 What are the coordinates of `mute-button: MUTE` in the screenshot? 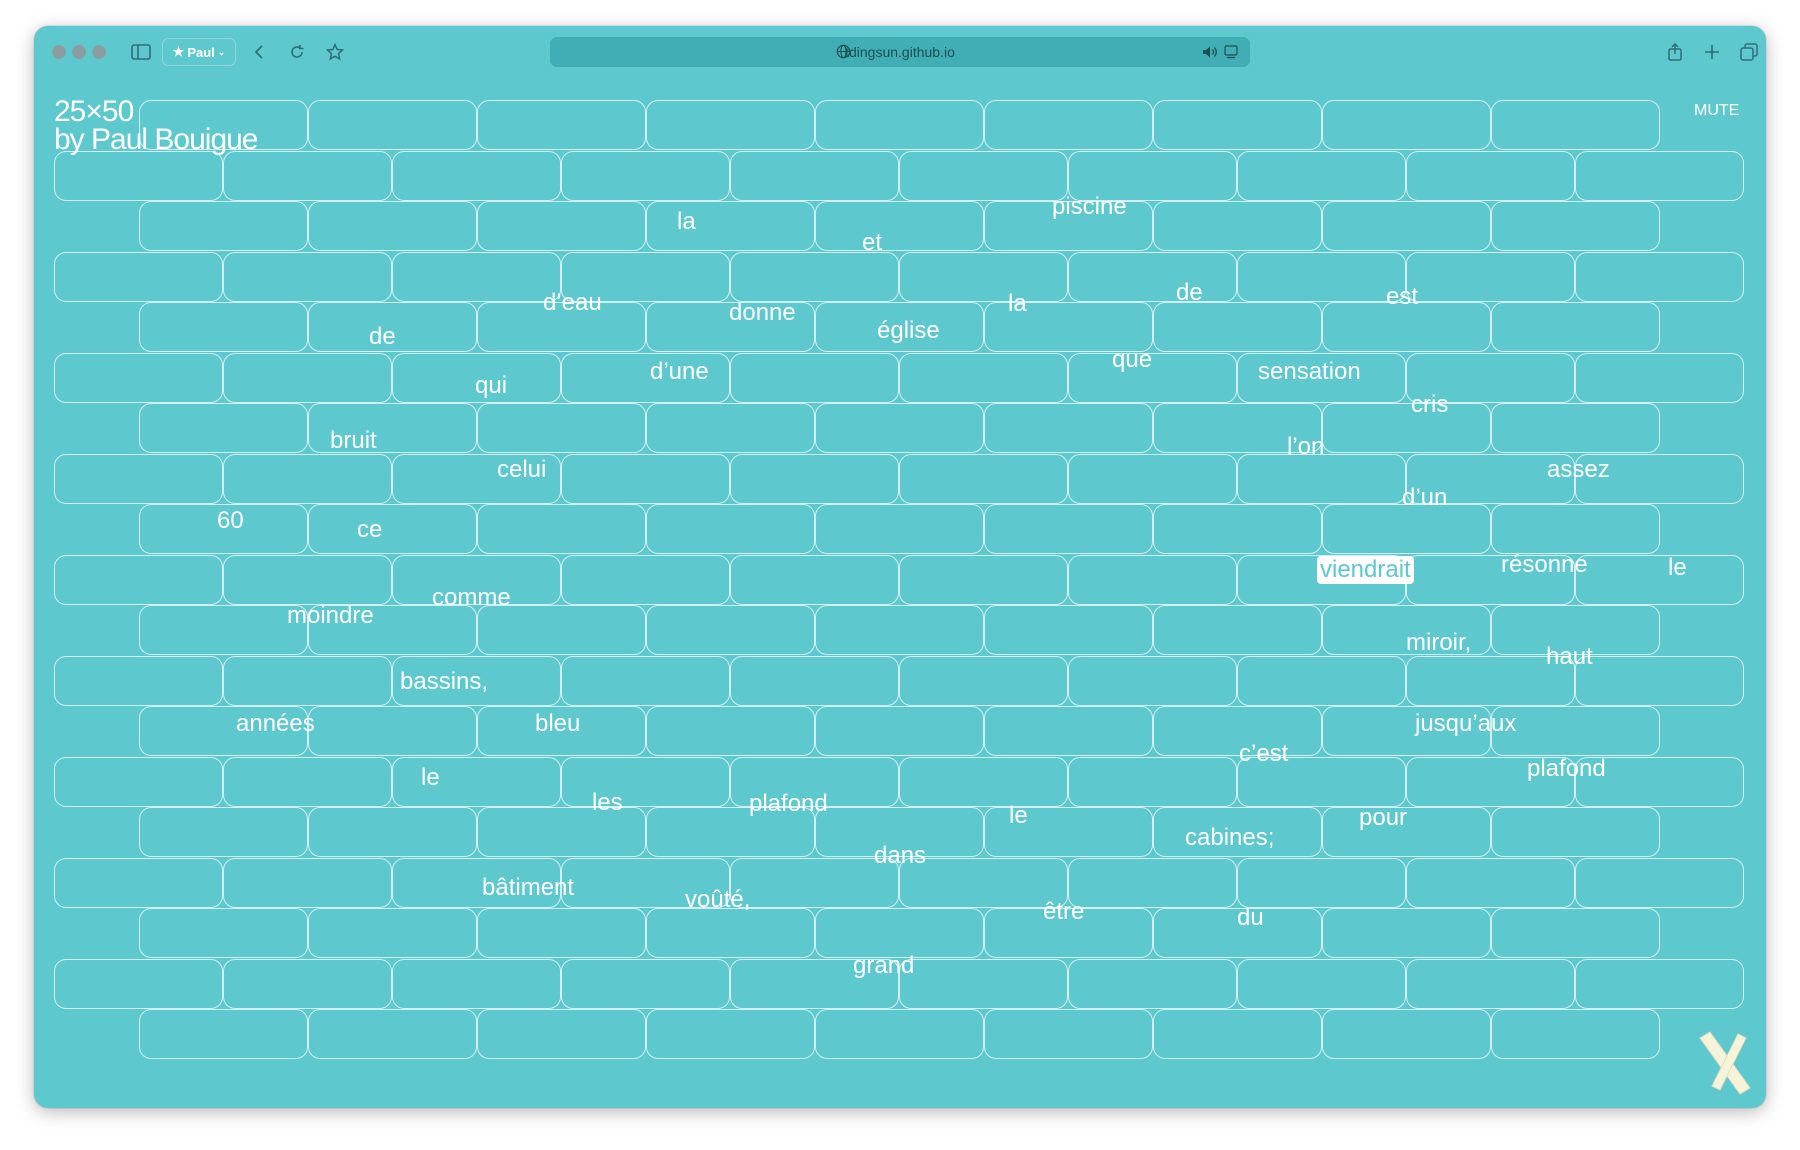 It's located at (1717, 110).